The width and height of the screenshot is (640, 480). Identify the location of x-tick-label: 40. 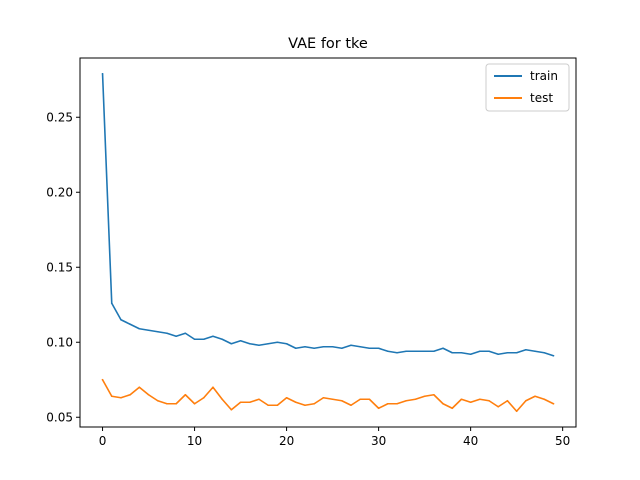
(470, 441).